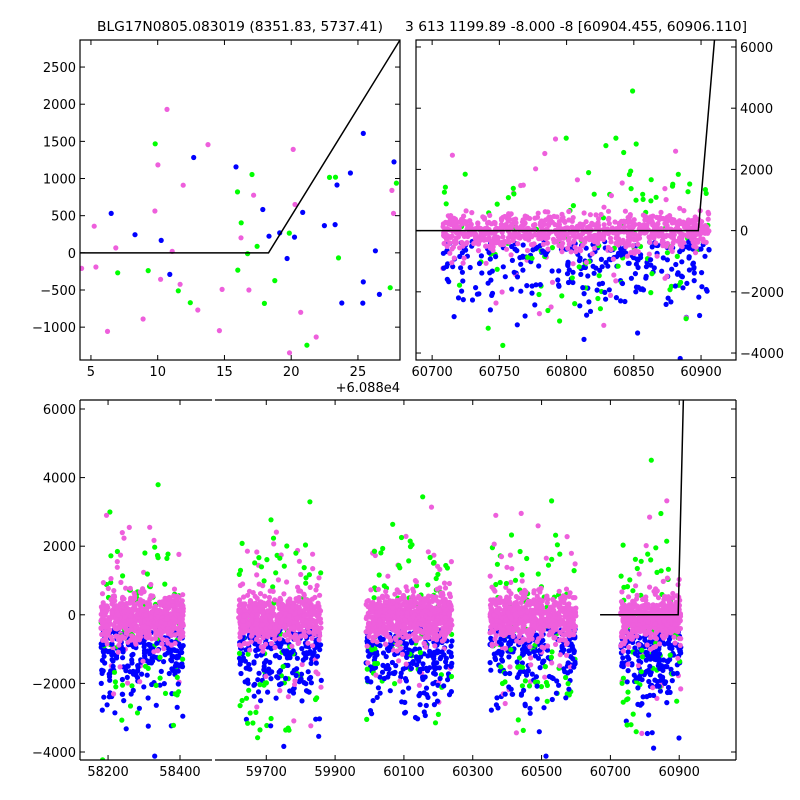  Describe the element at coordinates (157, 372) in the screenshot. I see `top-left-xtick-label: 10` at that location.